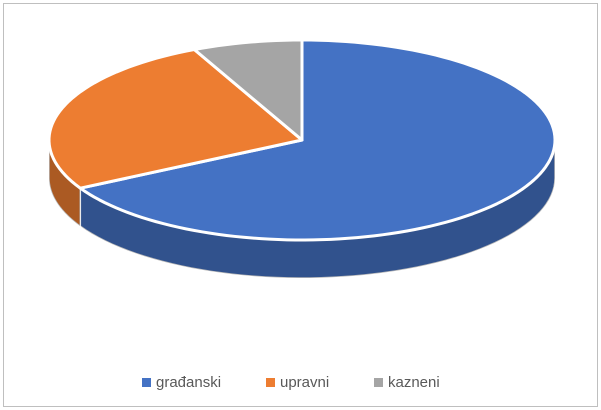 Image resolution: width=601 pixels, height=410 pixels. Describe the element at coordinates (414, 382) in the screenshot. I see `legend-label: kazneni` at that location.